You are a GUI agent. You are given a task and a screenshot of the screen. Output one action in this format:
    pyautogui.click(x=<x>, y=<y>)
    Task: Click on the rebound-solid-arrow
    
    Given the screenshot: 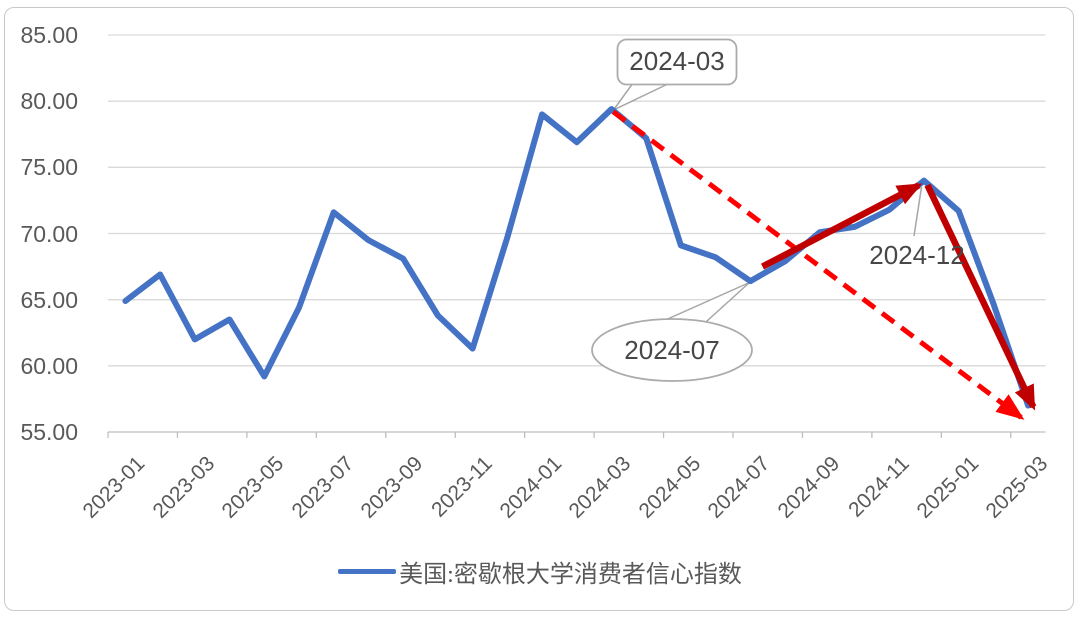 What is the action you would take?
    pyautogui.click(x=842, y=226)
    